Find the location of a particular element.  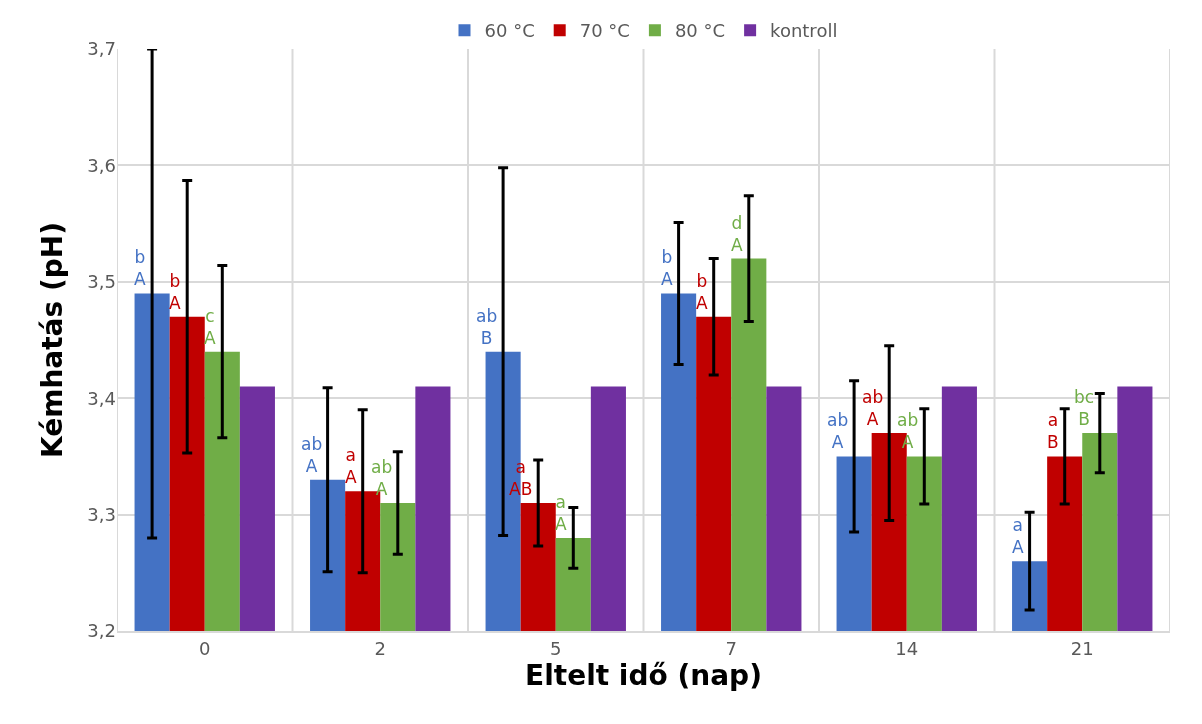

y-tick-label: 3,6 is located at coordinates (101, 165).